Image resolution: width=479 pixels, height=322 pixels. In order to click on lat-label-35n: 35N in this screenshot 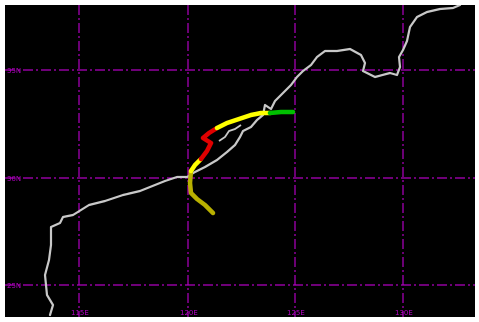, I will do `click(14, 71)`.